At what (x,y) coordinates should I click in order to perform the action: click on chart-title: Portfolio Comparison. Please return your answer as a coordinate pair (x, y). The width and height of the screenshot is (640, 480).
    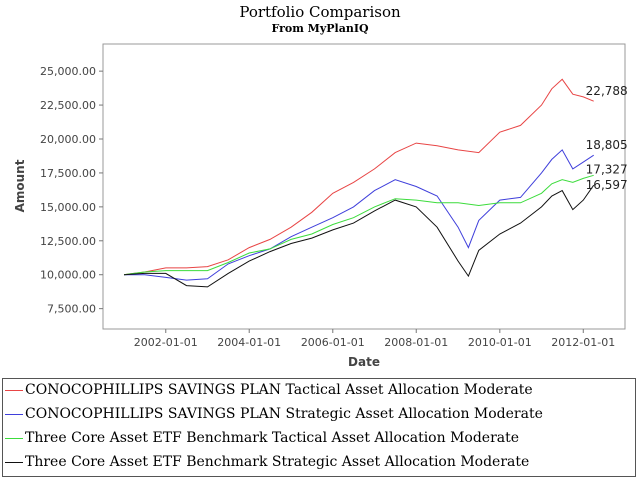
    Looking at the image, I should click on (320, 12).